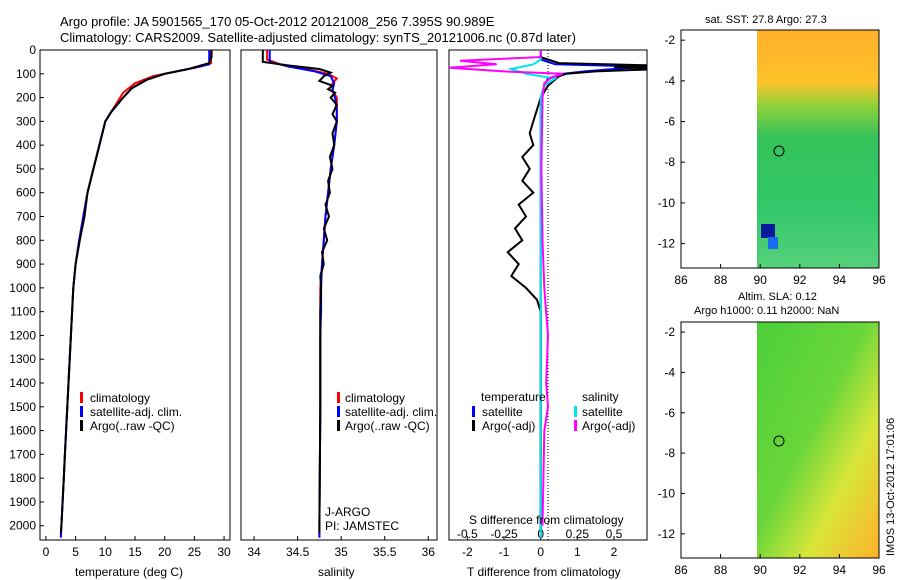 This screenshot has height=580, width=900. I want to click on map-y-tick-label: -4, so click(669, 372).